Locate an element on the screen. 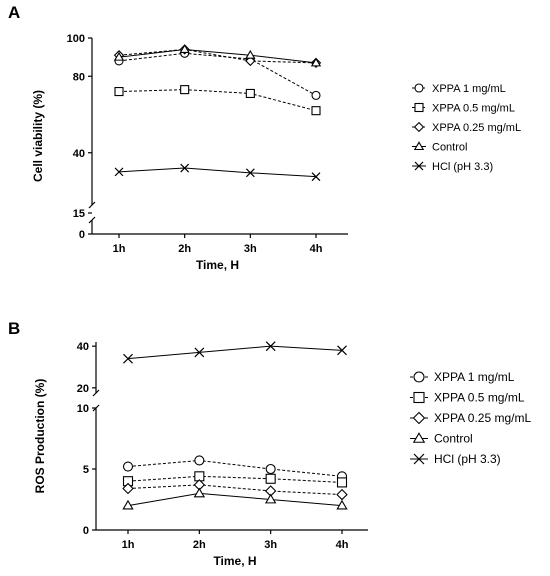 The image size is (550, 576). series-xppa-0-25-mg-ml is located at coordinates (217, 56).